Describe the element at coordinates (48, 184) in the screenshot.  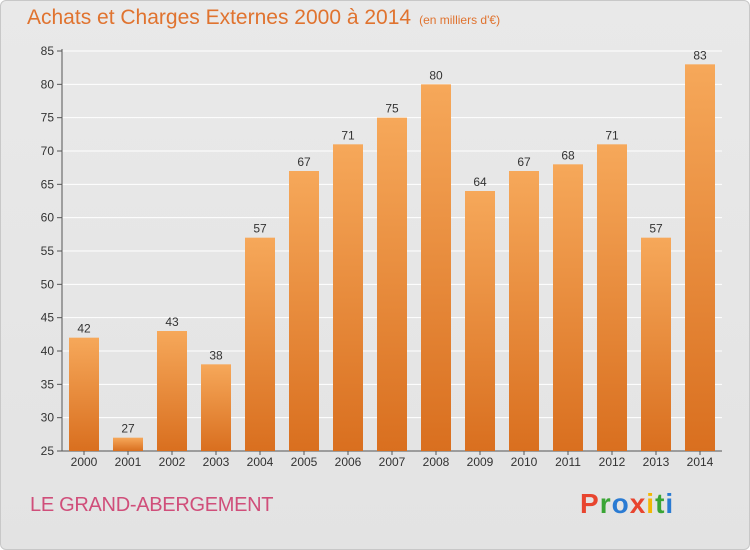
I see `y-tick-label: 65` at that location.